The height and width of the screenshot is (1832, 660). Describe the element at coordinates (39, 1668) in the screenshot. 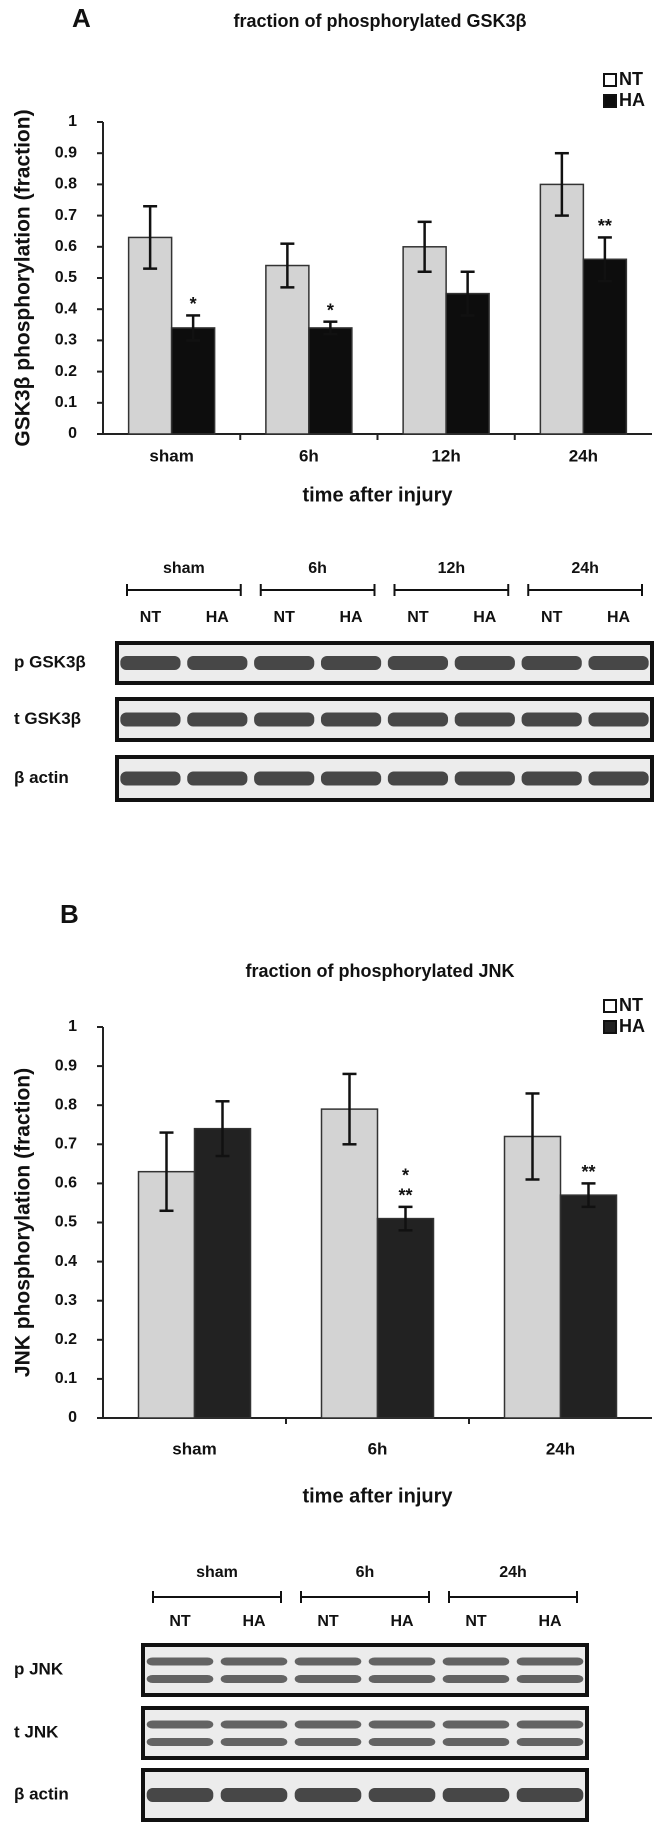

I see `blot-row-label: p JNK` at that location.